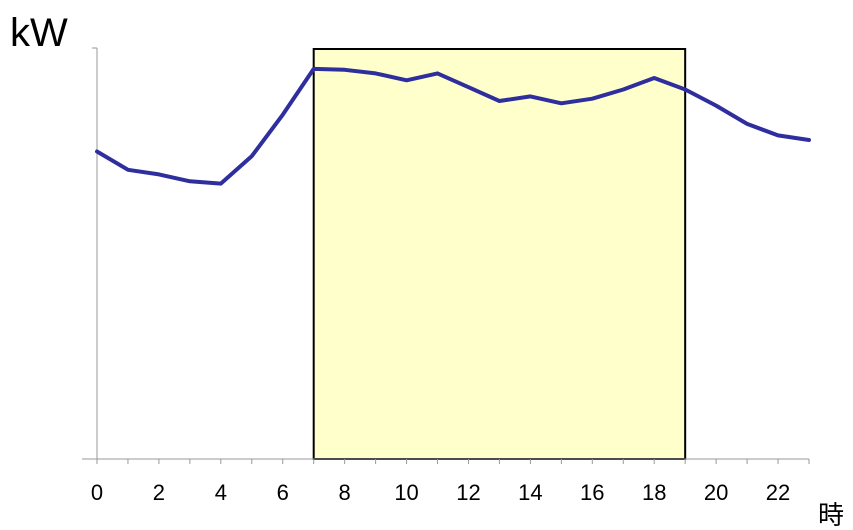 This screenshot has height=530, width=853. What do you see at coordinates (345, 492) in the screenshot?
I see `x-tick-label: 8` at bounding box center [345, 492].